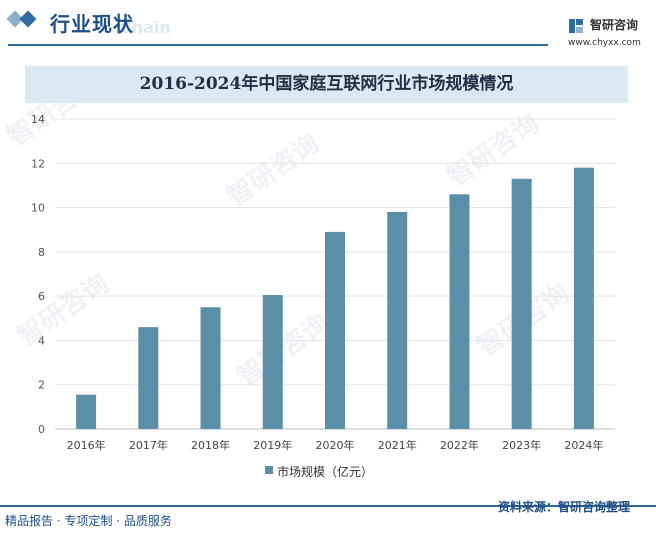 This screenshot has height=541, width=656. Describe the element at coordinates (38, 163) in the screenshot. I see `y-tick-label: 12` at that location.